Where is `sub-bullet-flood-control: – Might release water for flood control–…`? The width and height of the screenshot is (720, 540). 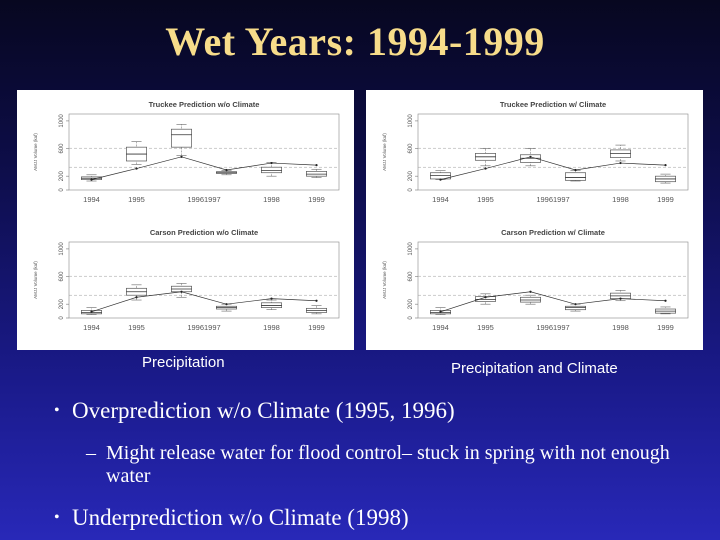 sub-bullet-flood-control: – Might release water for flood control–… is located at coordinates (386, 465).